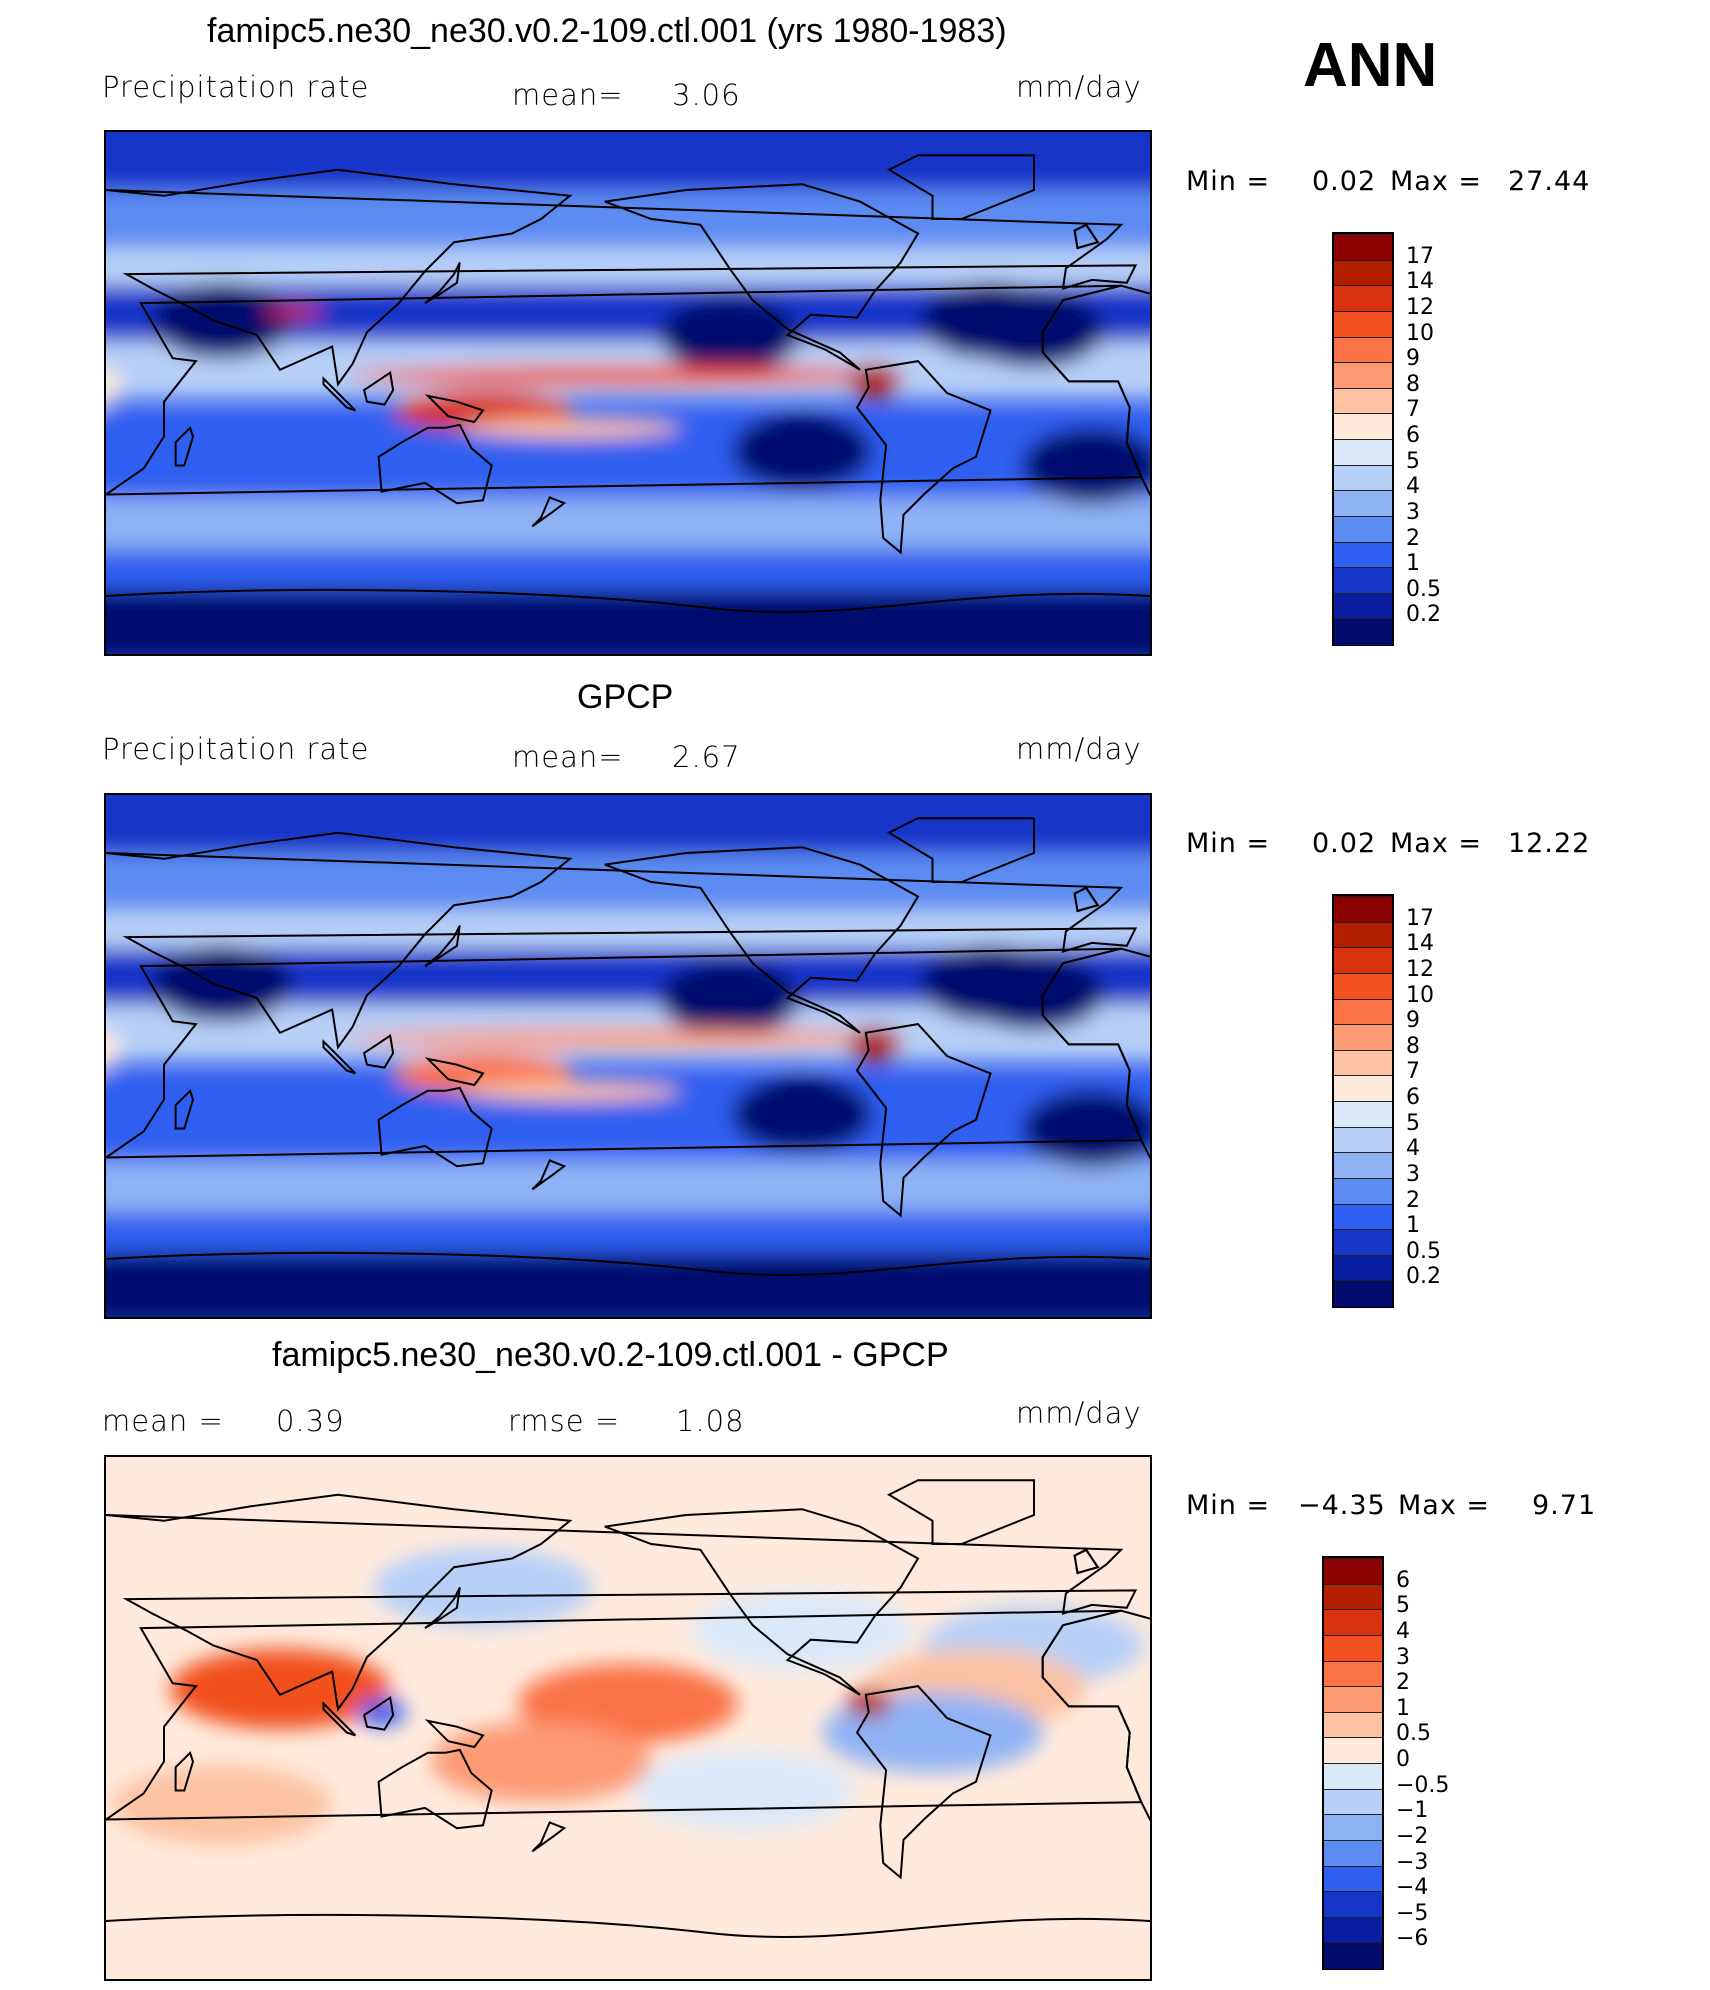 Image resolution: width=1710 pixels, height=1990 pixels. What do you see at coordinates (706, 757) in the screenshot?
I see `panel2-mean-value: 2.67` at bounding box center [706, 757].